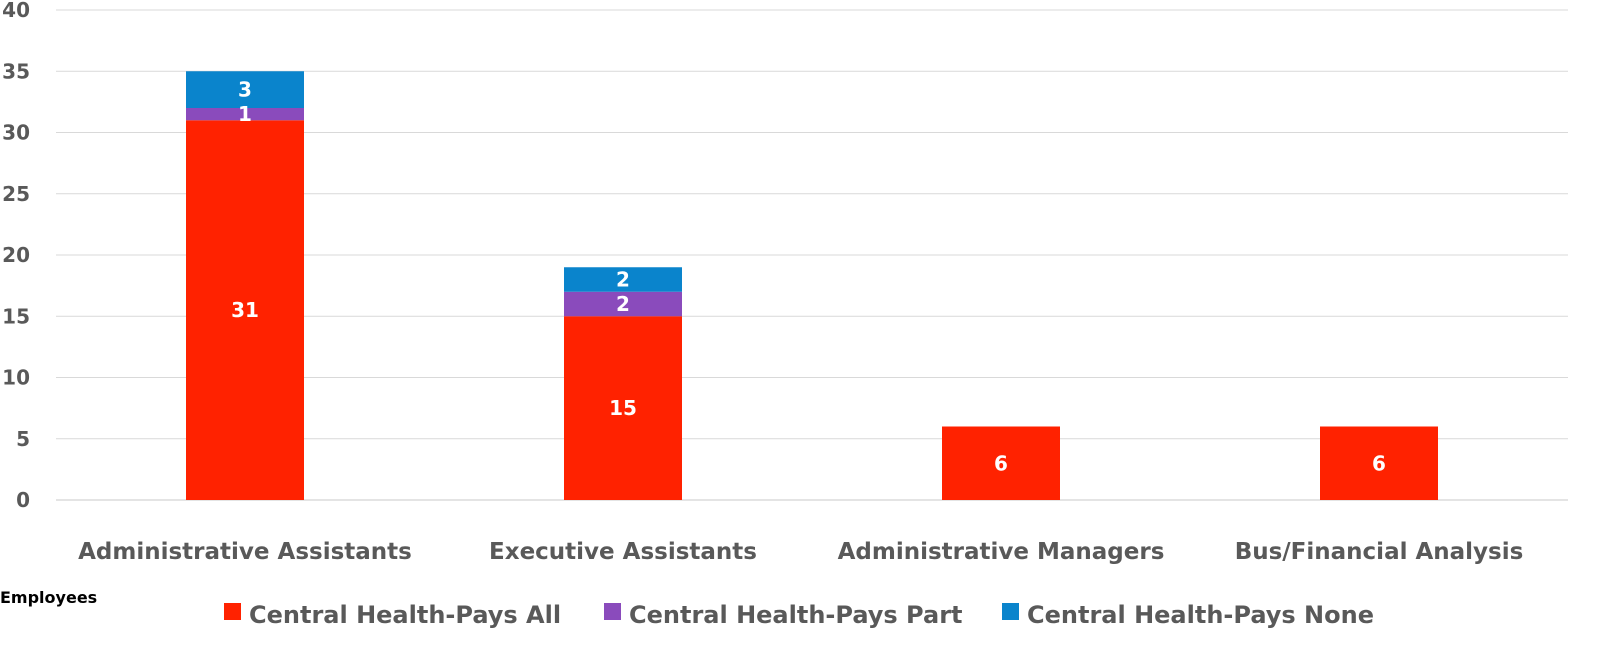  I want to click on data-label: 1, so click(245, 114).